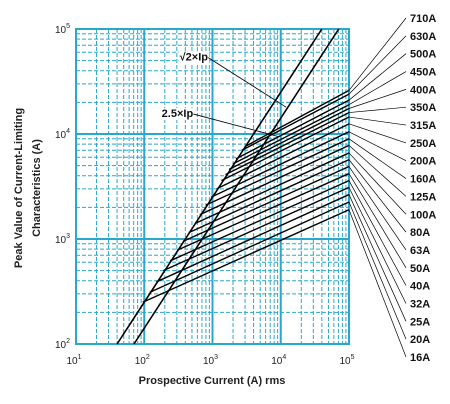 The image size is (450, 404). I want to click on rating-label: 80A, so click(420, 233).